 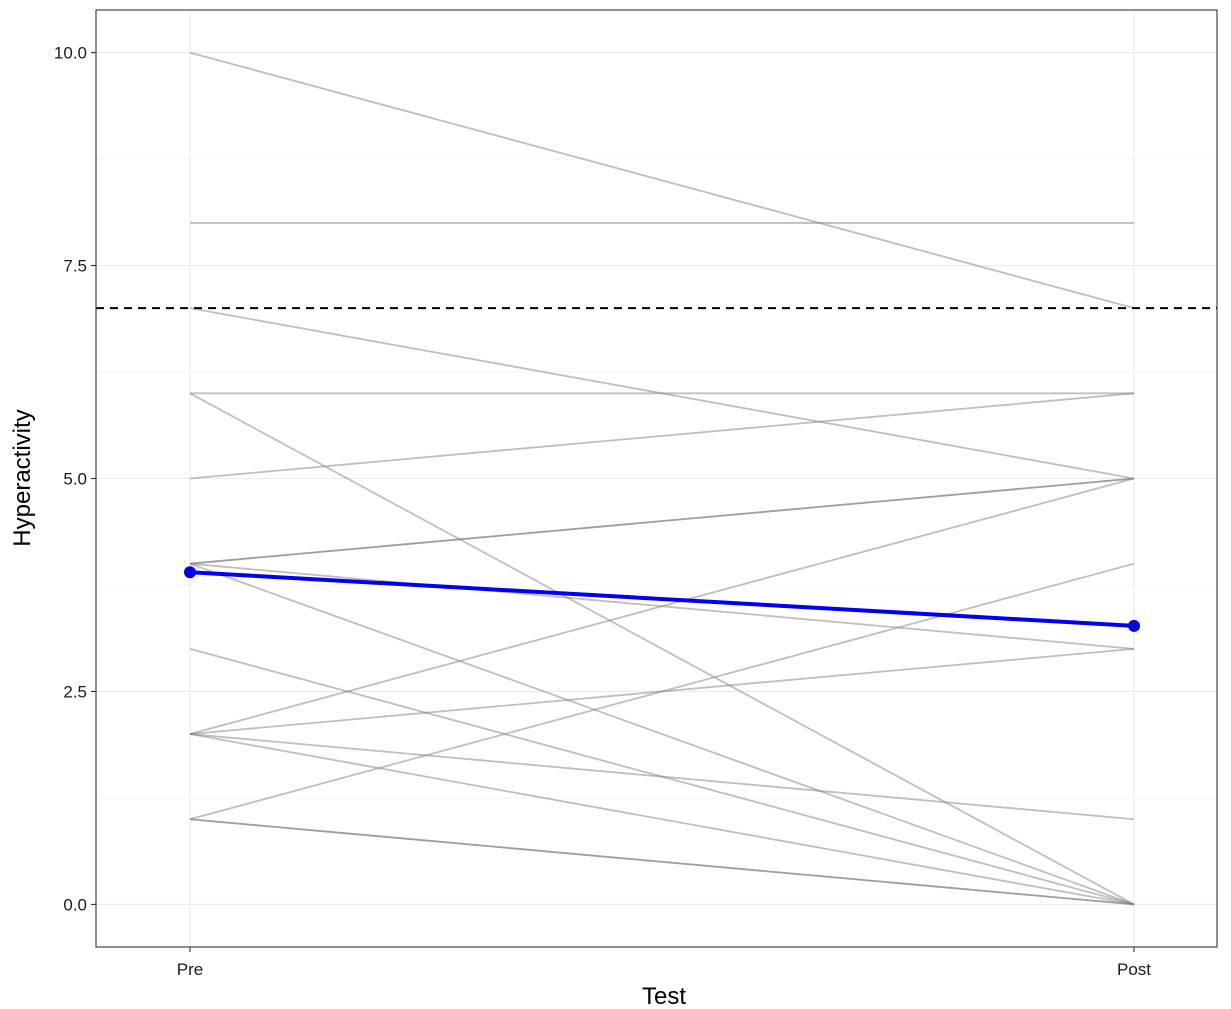 What do you see at coordinates (190, 969) in the screenshot?
I see `x-tick-label: Pre` at bounding box center [190, 969].